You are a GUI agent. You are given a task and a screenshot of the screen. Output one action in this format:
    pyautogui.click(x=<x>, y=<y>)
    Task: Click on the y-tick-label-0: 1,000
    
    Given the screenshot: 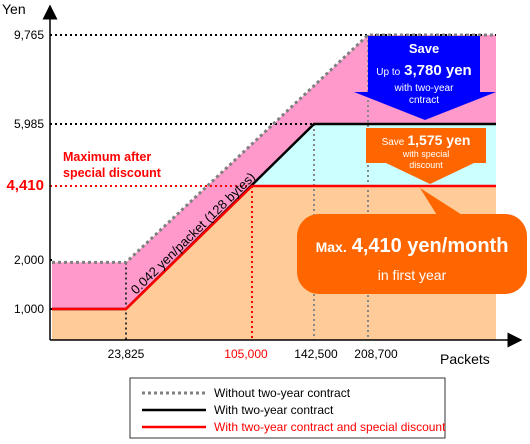 What is the action you would take?
    pyautogui.click(x=29, y=309)
    